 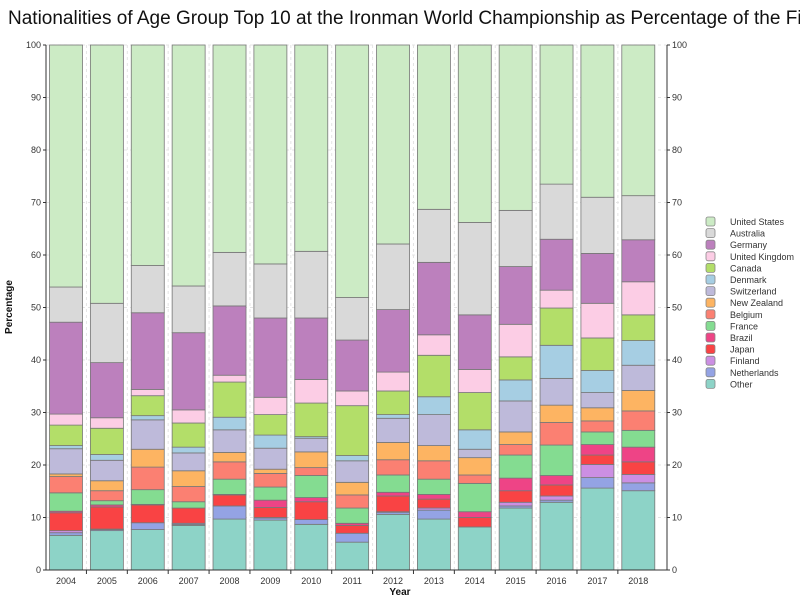 I want to click on y-tick-label-left: 50, so click(x=36, y=308).